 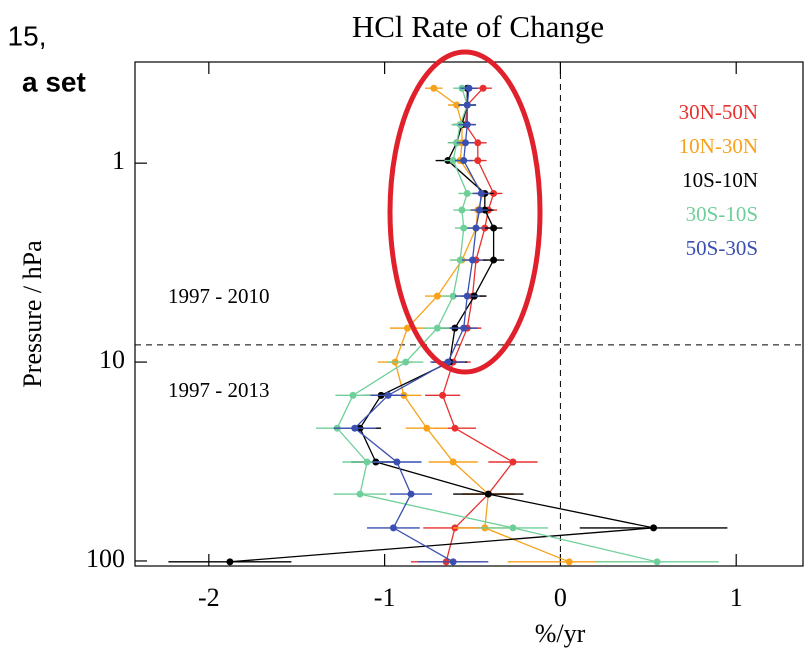 What do you see at coordinates (32, 314) in the screenshot?
I see `y-axis-label: Pressure / hPa` at bounding box center [32, 314].